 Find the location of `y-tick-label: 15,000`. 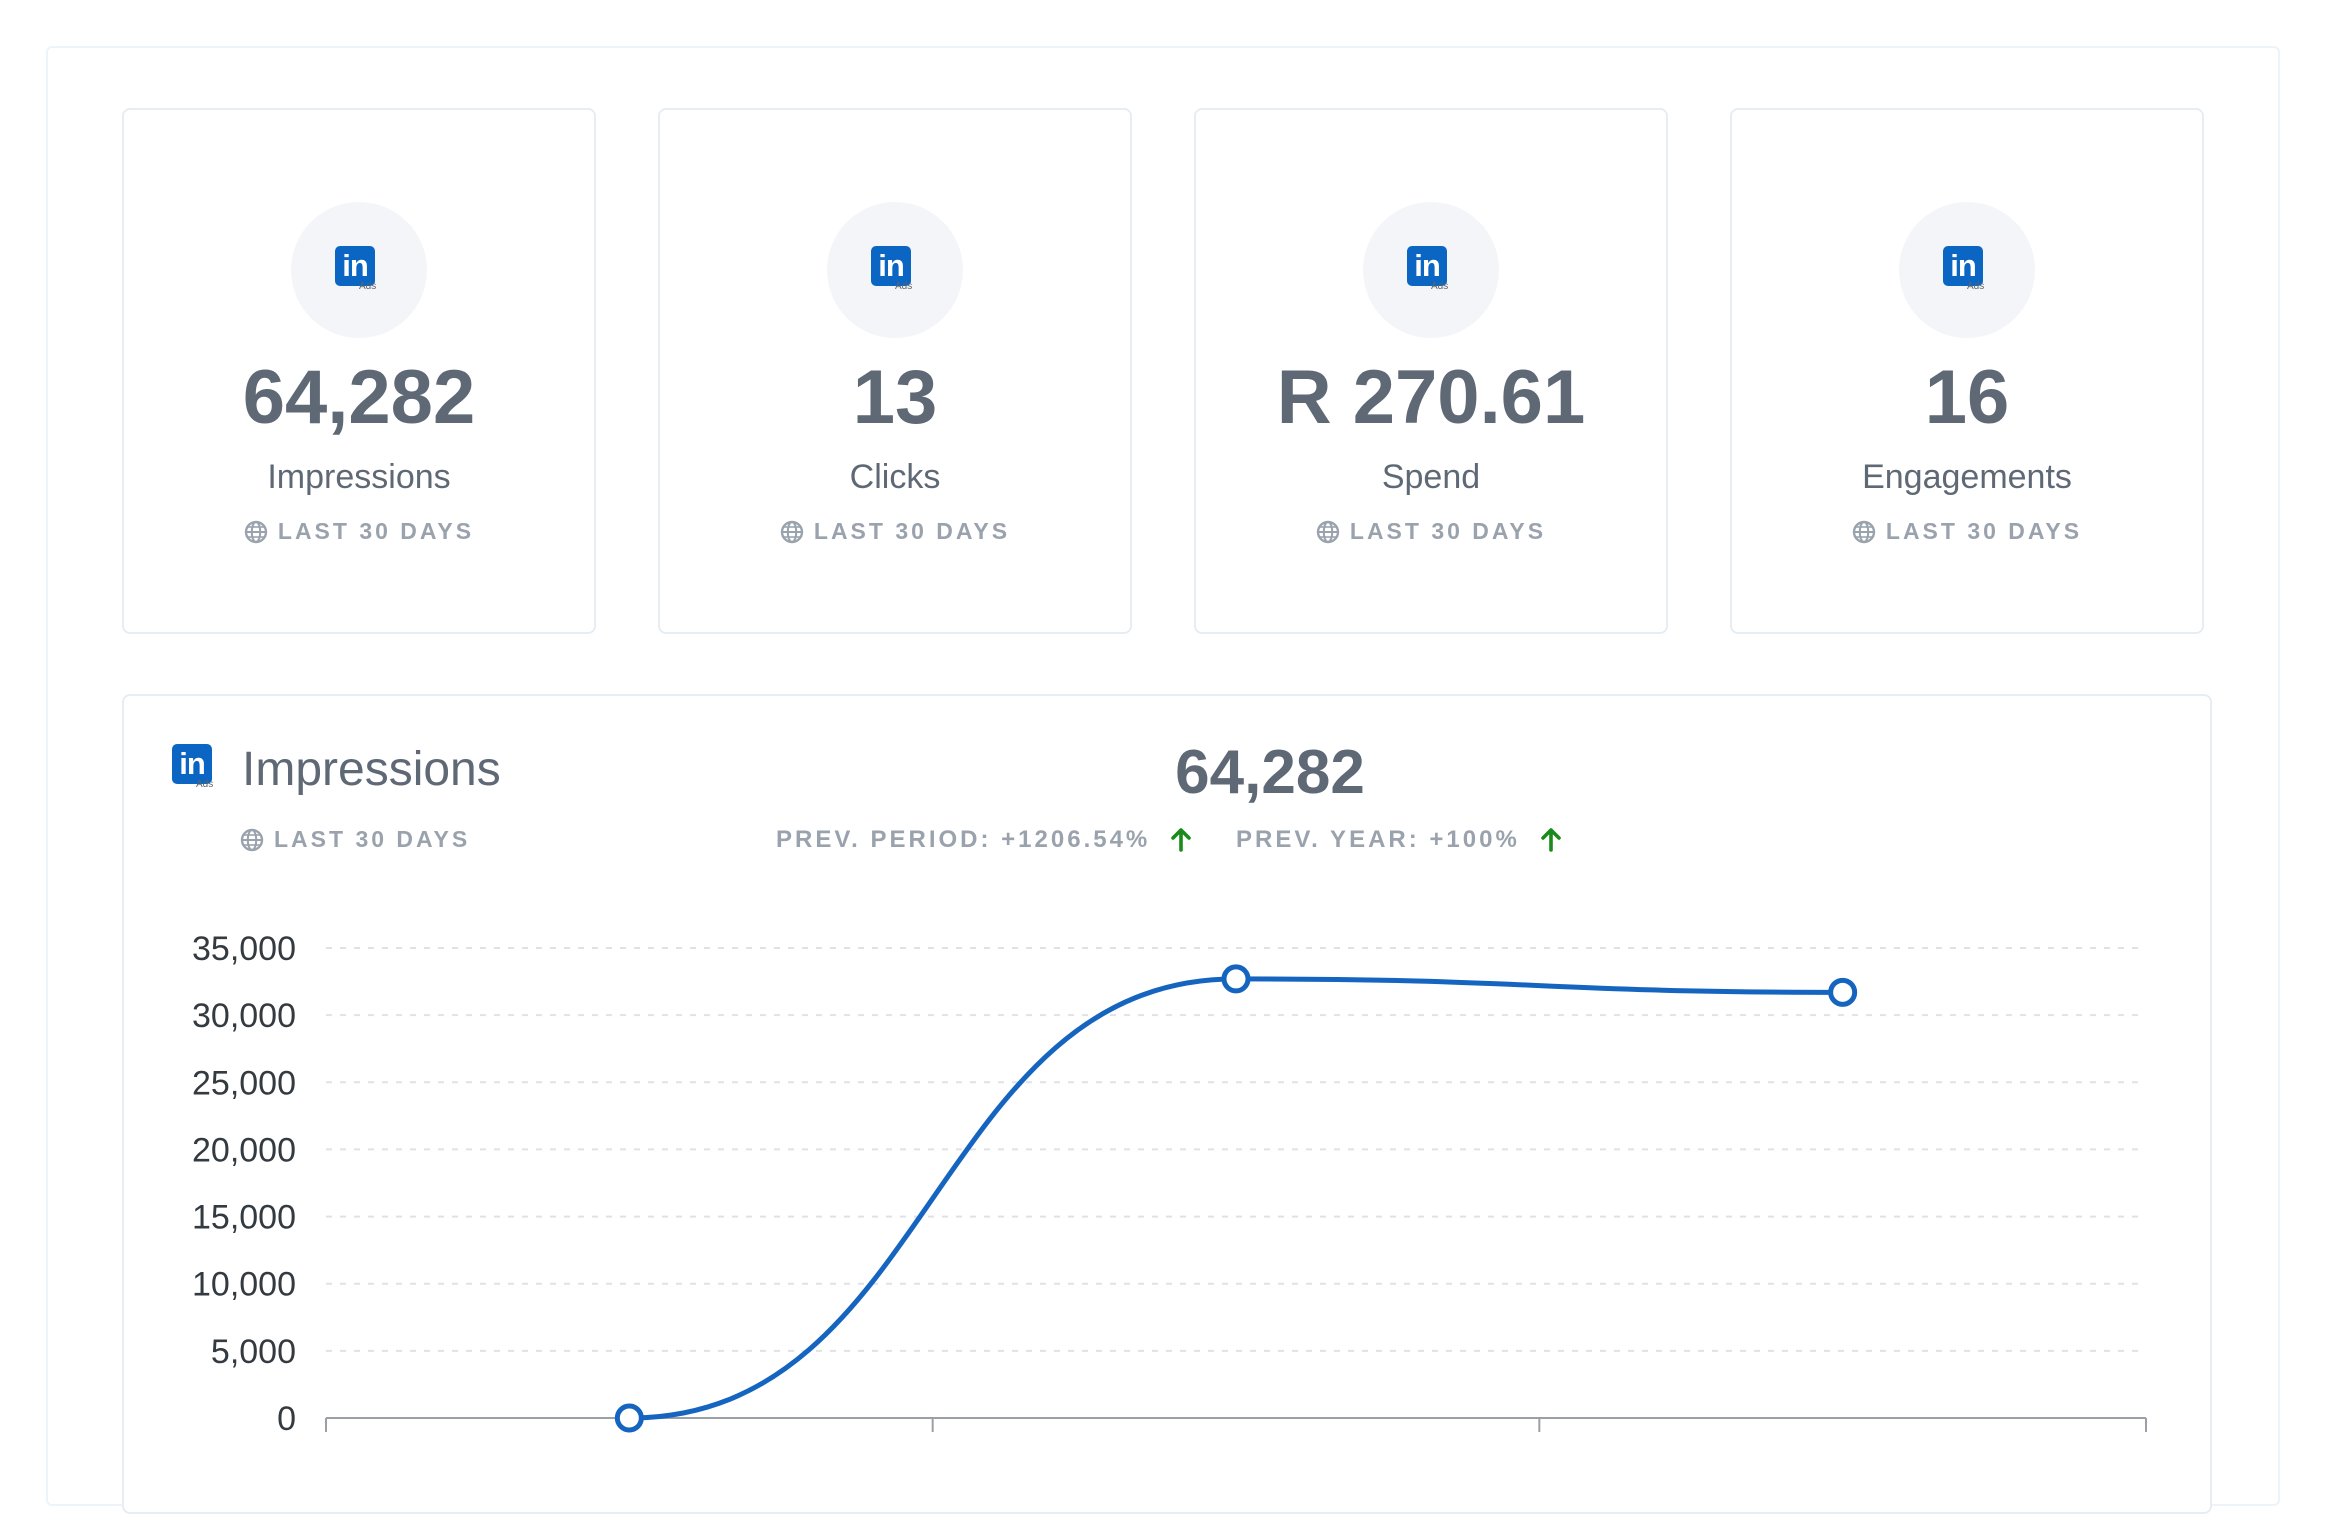

y-tick-label: 15,000 is located at coordinates (244, 1218).